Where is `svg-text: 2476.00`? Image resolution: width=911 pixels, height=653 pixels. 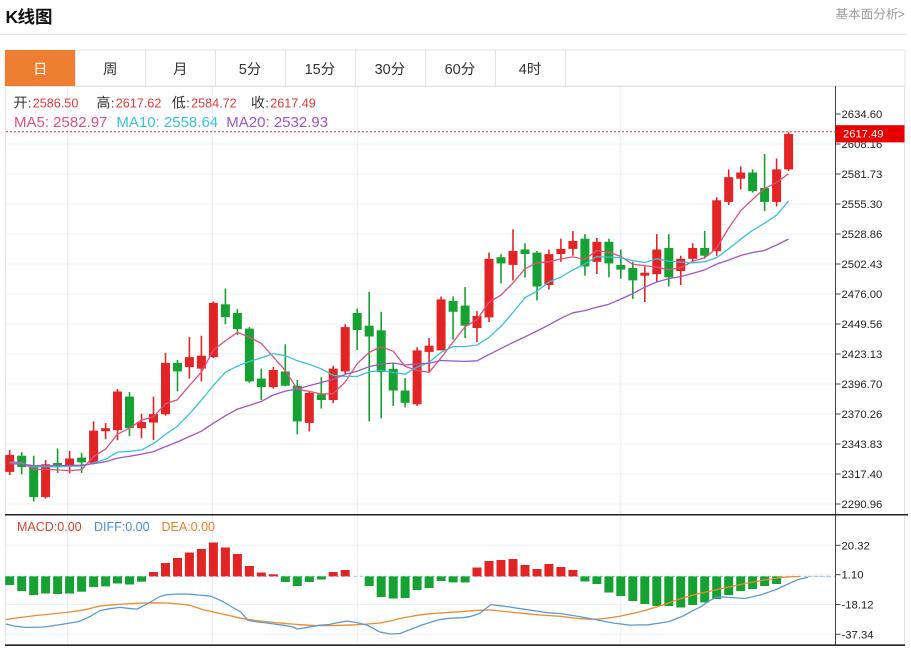
svg-text: 2476.00 is located at coordinates (862, 295).